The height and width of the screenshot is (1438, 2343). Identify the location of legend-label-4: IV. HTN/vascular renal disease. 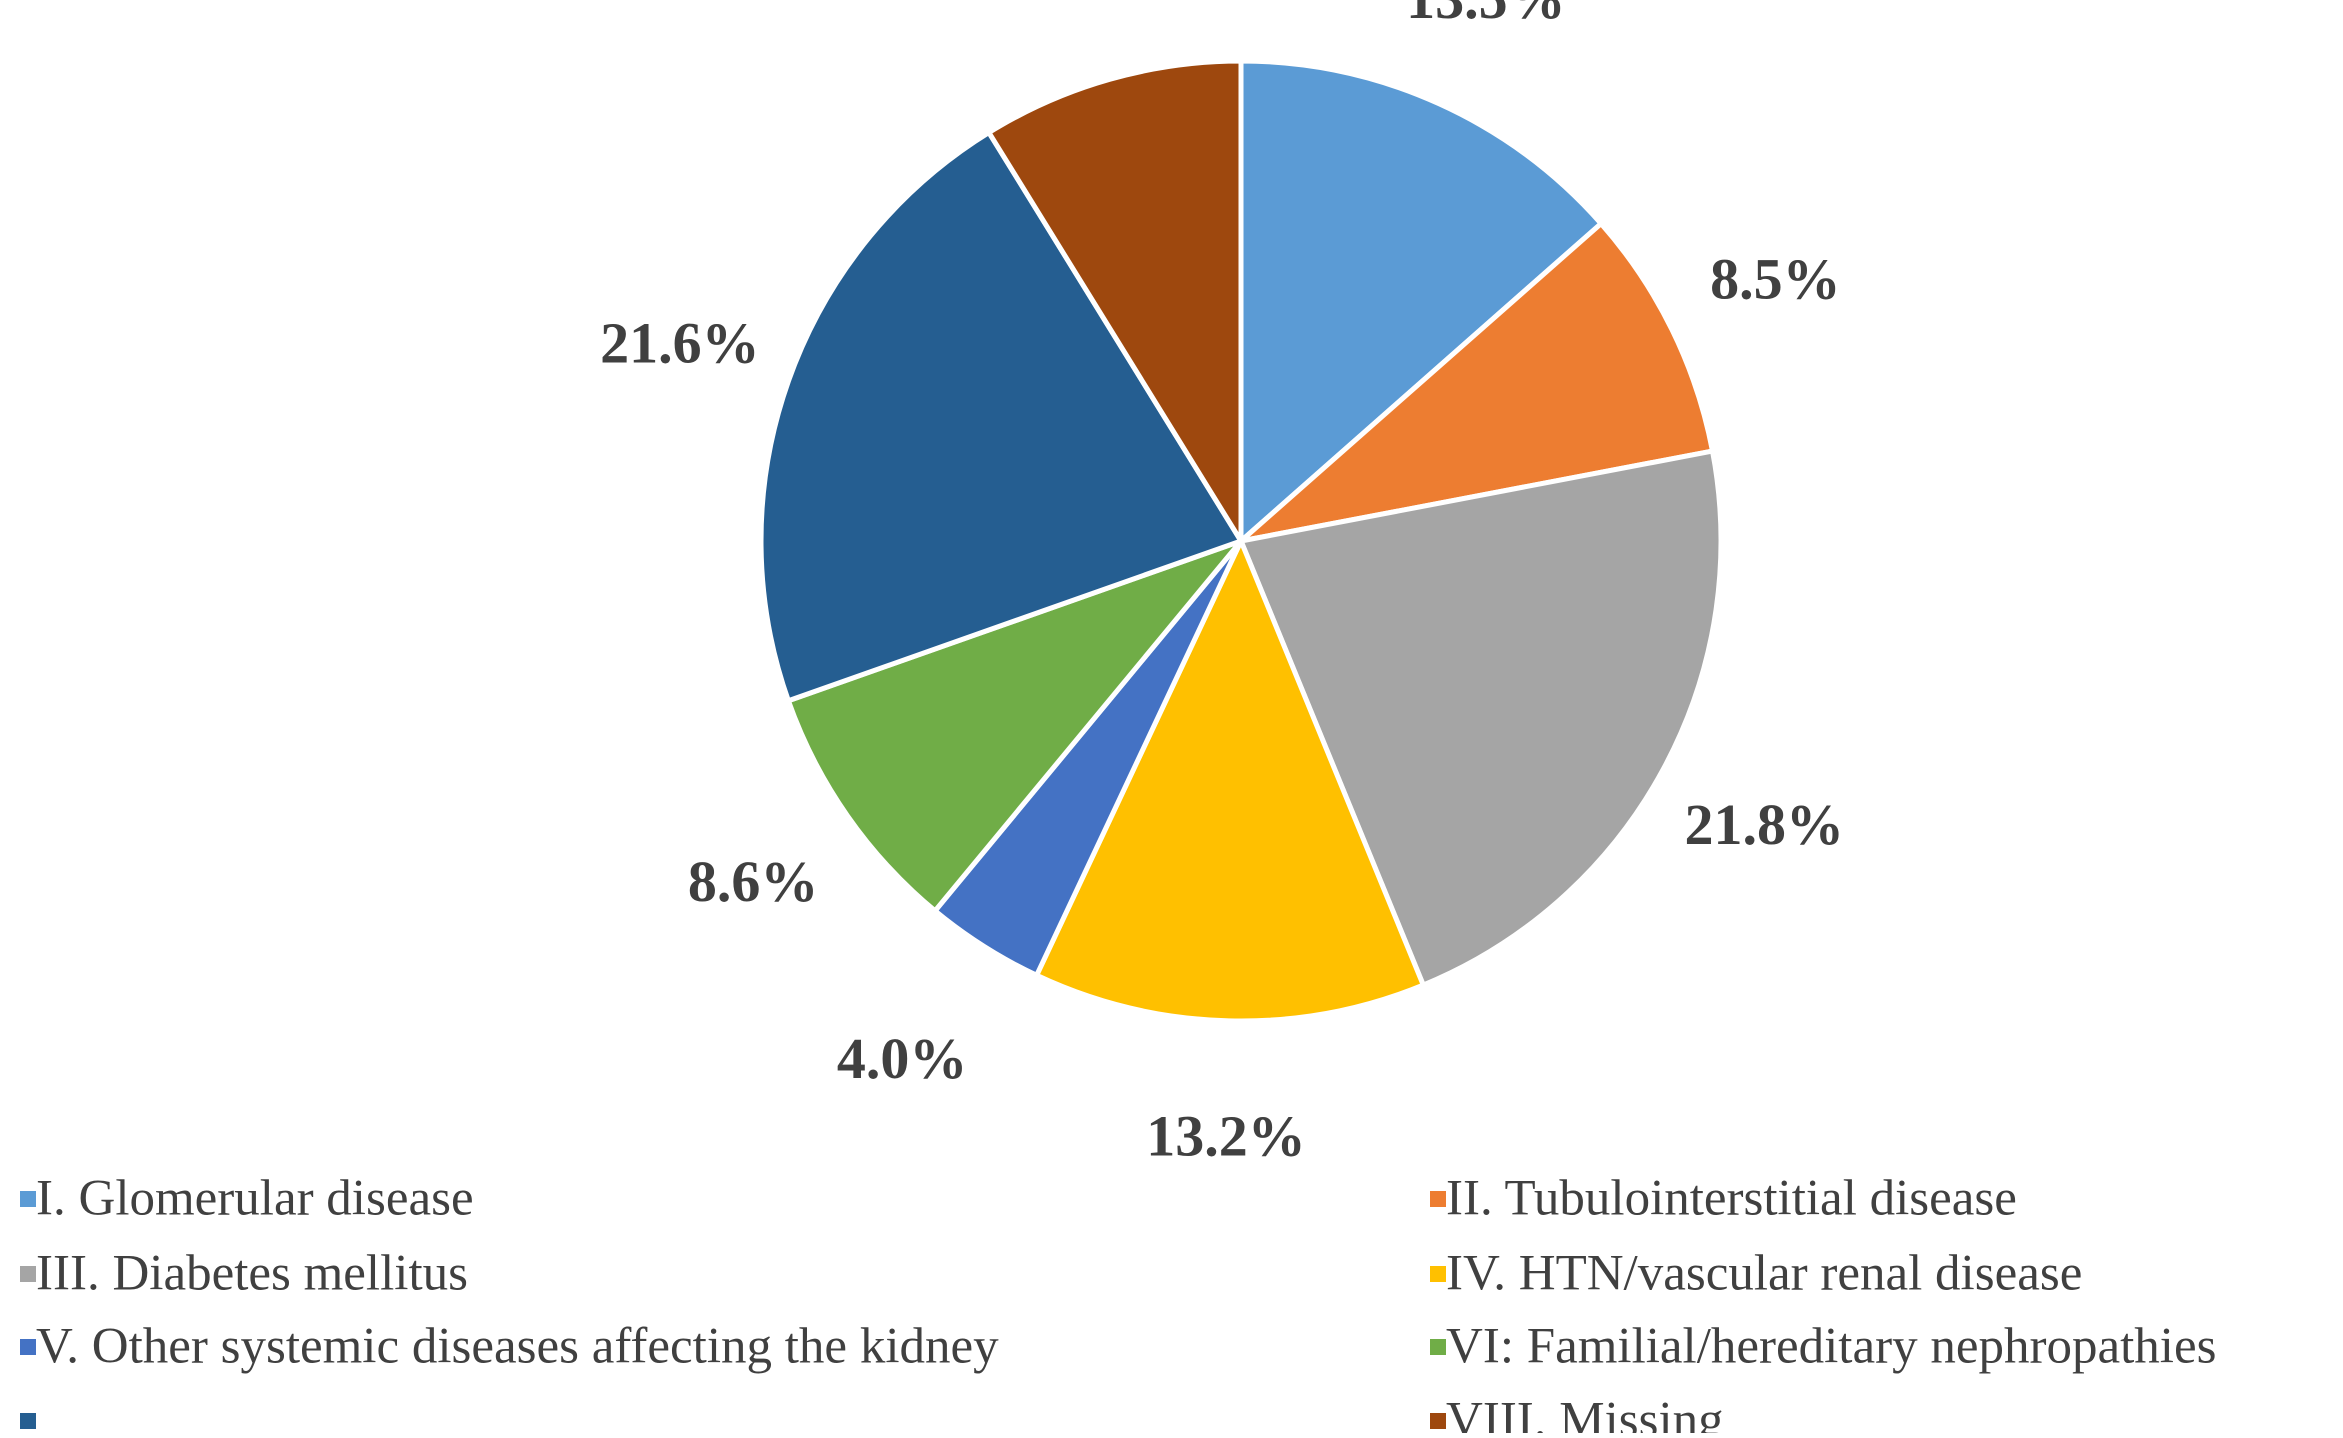
(1764, 1274).